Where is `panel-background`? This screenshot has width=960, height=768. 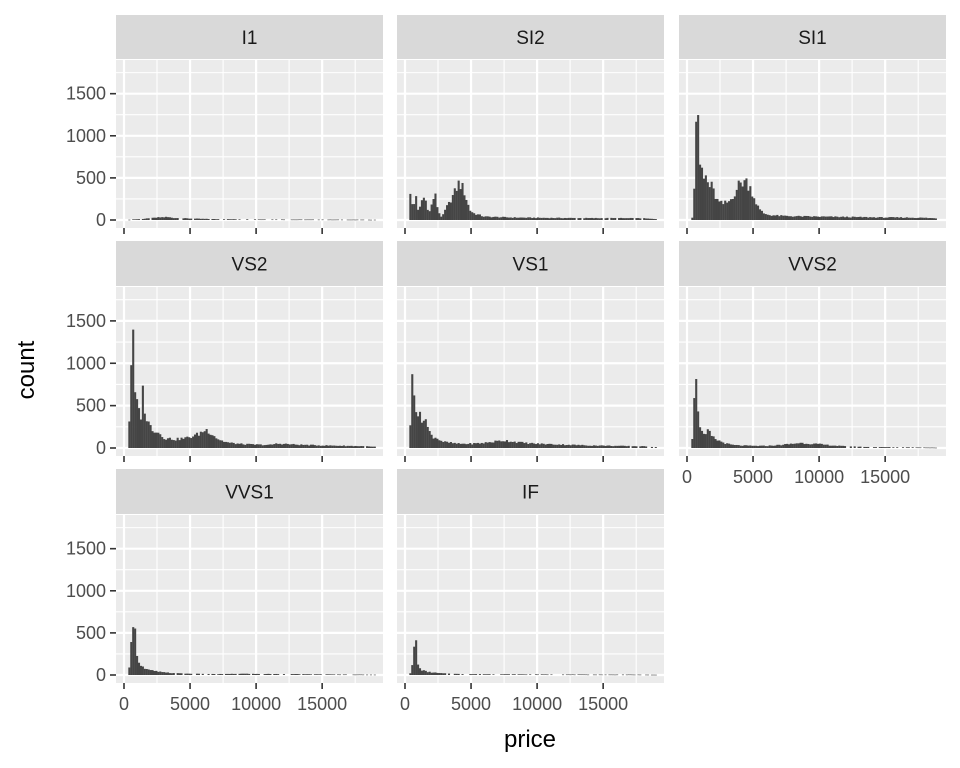
panel-background is located at coordinates (812, 144).